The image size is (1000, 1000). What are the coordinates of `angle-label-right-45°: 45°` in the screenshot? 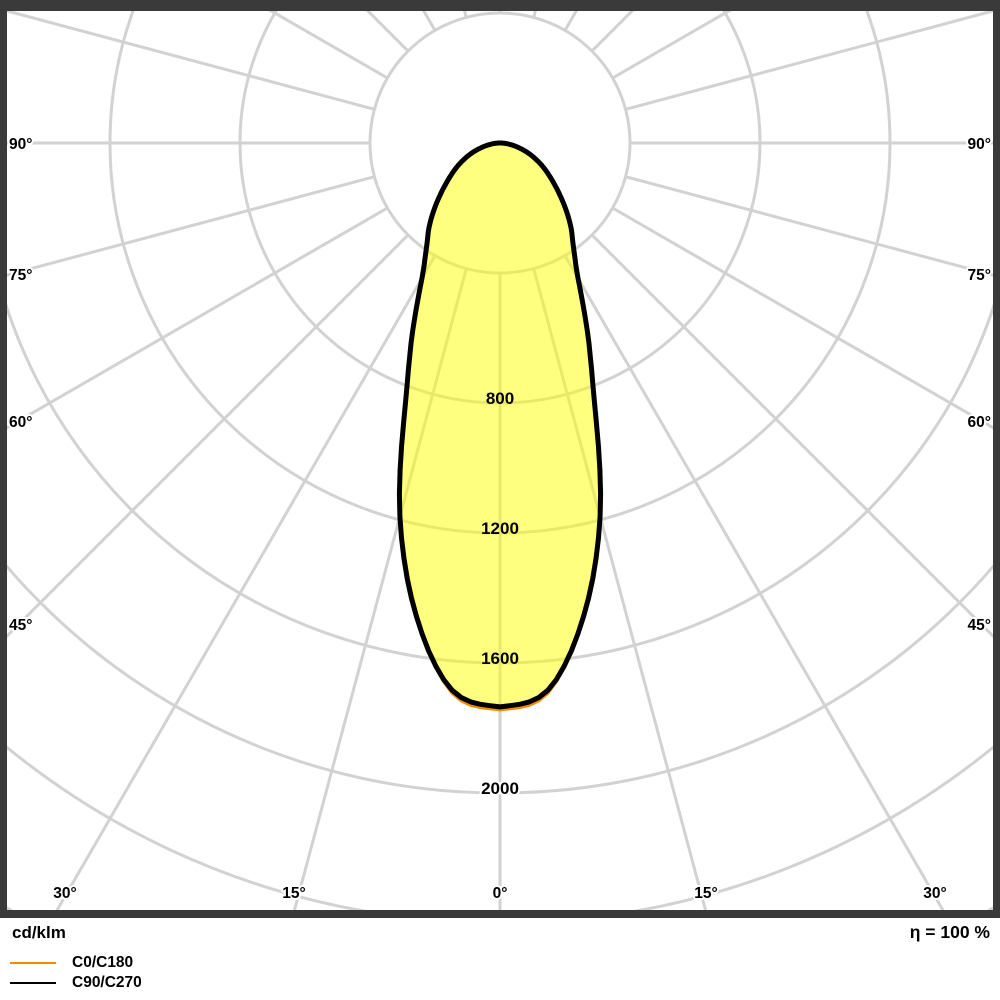 It's located at (979, 625).